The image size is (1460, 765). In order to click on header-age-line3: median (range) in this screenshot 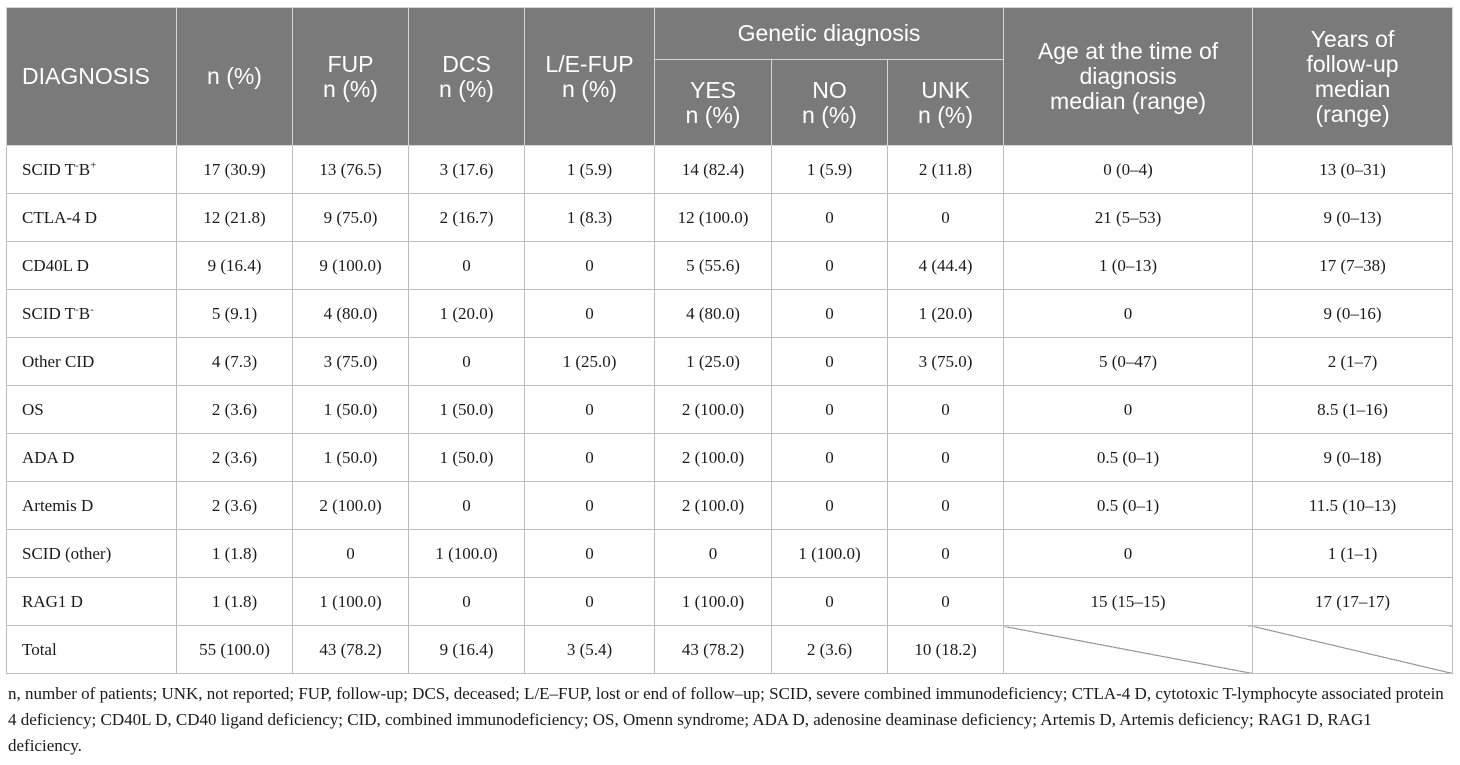, I will do `click(1128, 101)`.